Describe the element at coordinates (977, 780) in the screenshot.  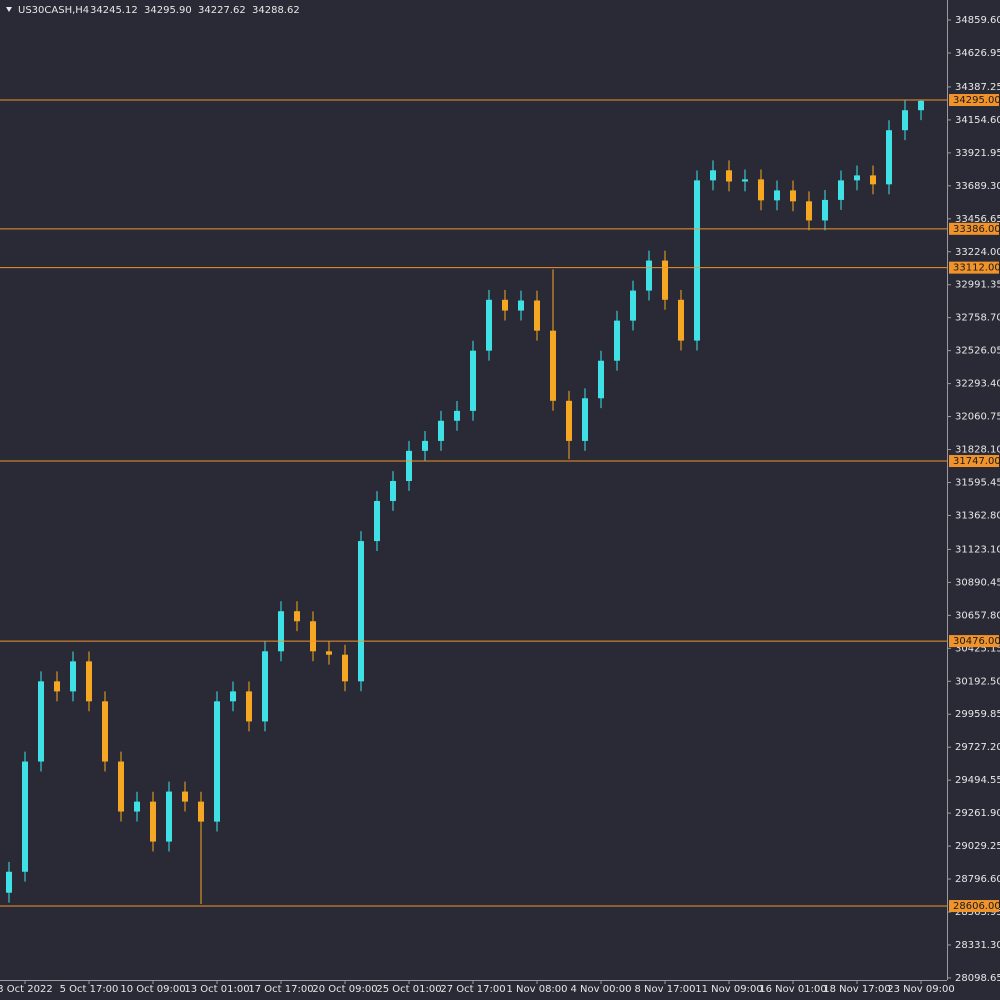
I see `y-tick-label: 29494.55` at that location.